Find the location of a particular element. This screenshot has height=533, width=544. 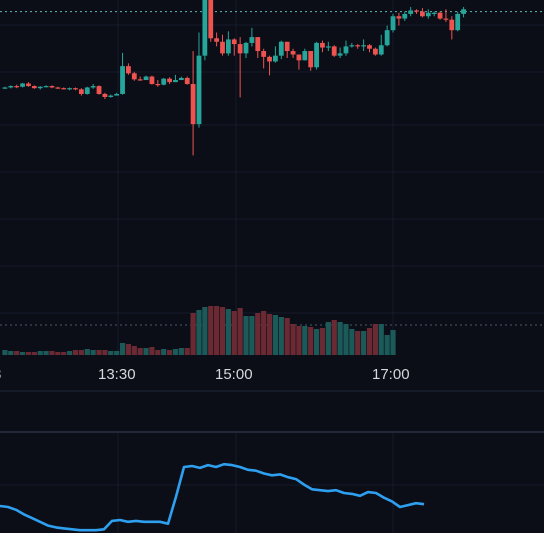

x-tick-label: 3 is located at coordinates (0, 374).